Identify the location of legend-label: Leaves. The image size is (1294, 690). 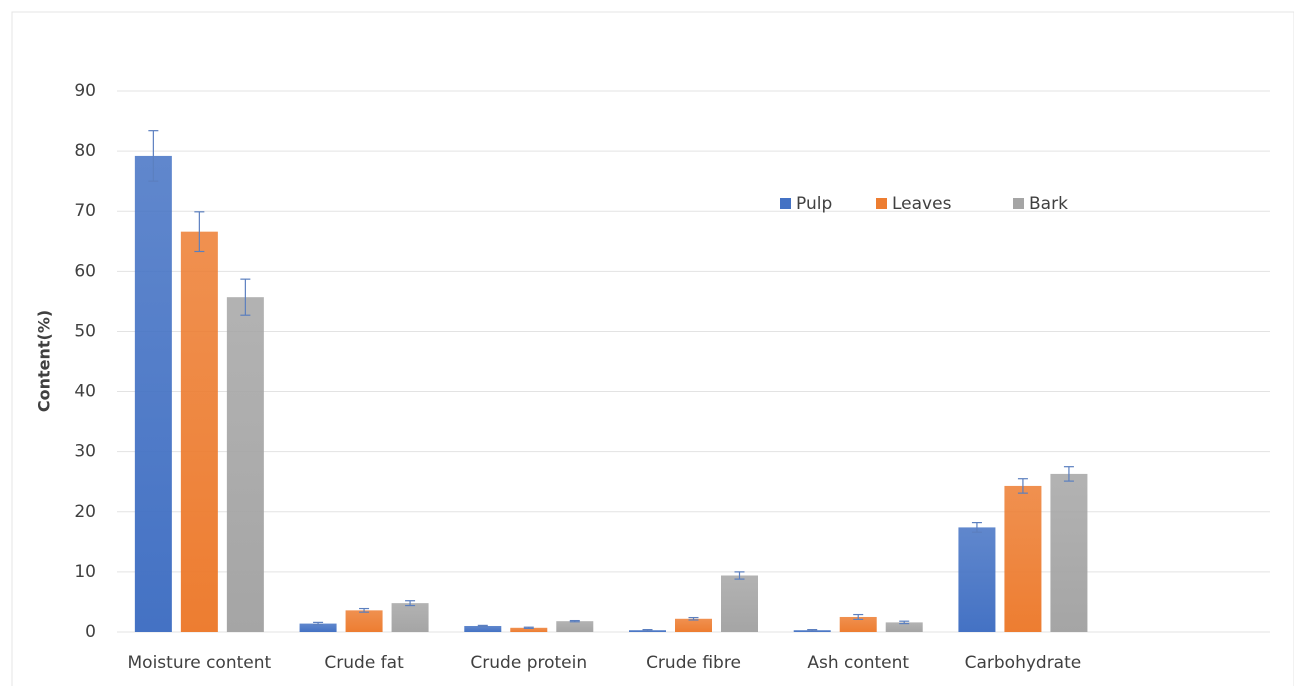
(922, 204).